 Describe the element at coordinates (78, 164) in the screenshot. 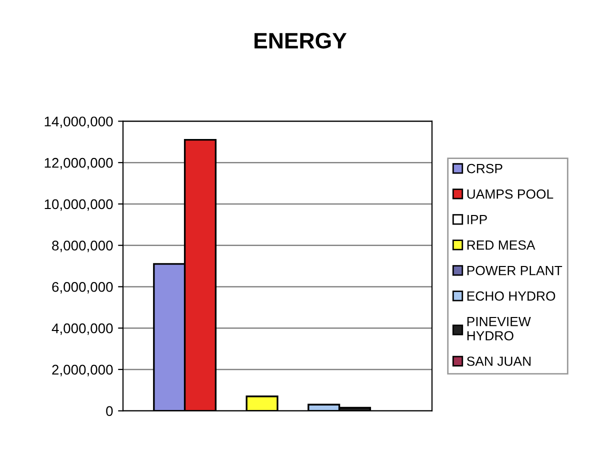

I see `y-tick-label: 12,000,000` at that location.